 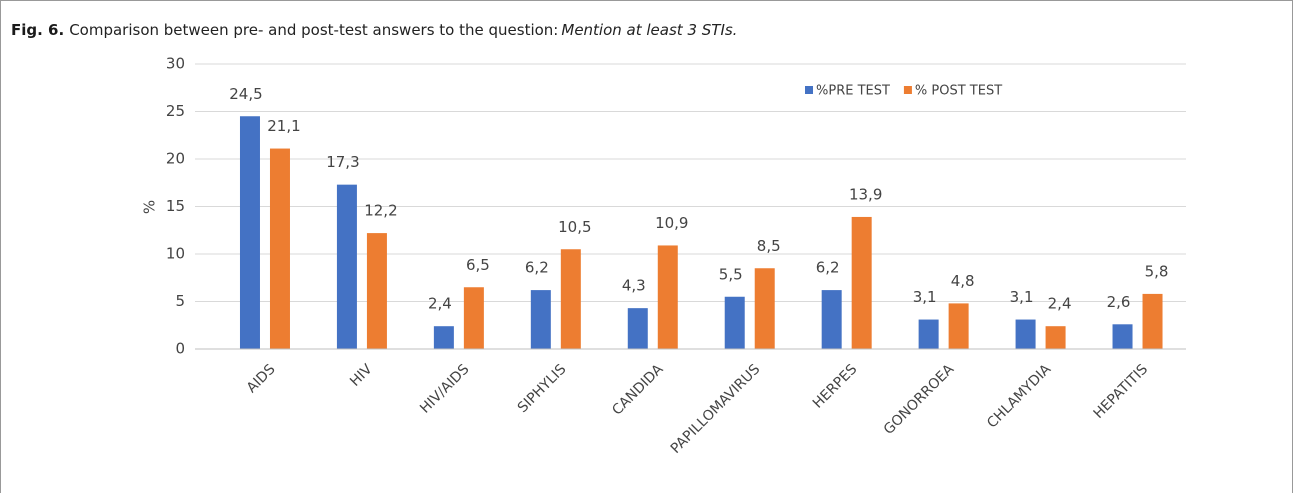 What do you see at coordinates (261, 378) in the screenshot?
I see `x-tick-label: AIDS` at bounding box center [261, 378].